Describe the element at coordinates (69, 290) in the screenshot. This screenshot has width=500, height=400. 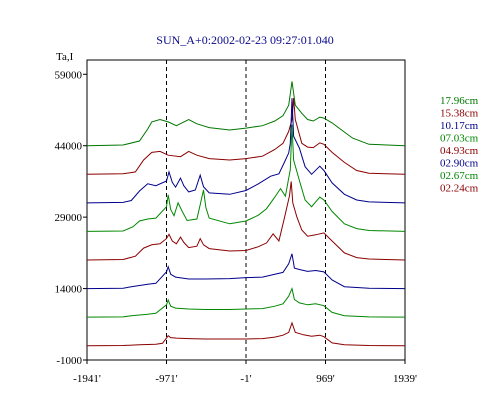
I see `y-tick-label: 14000` at that location.